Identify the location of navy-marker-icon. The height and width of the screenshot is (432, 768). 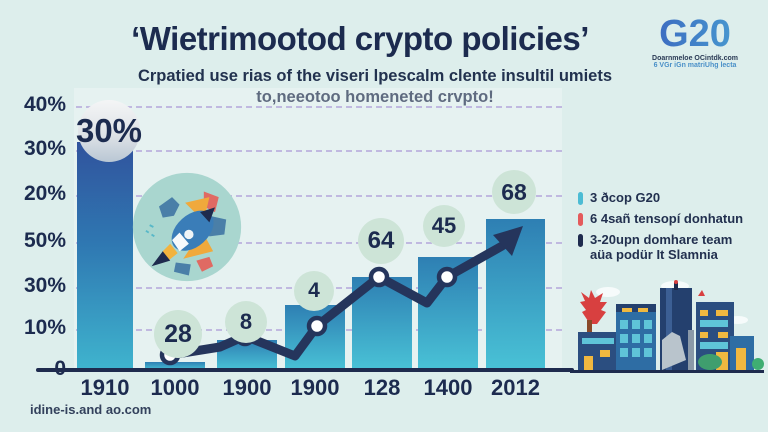
(580, 240).